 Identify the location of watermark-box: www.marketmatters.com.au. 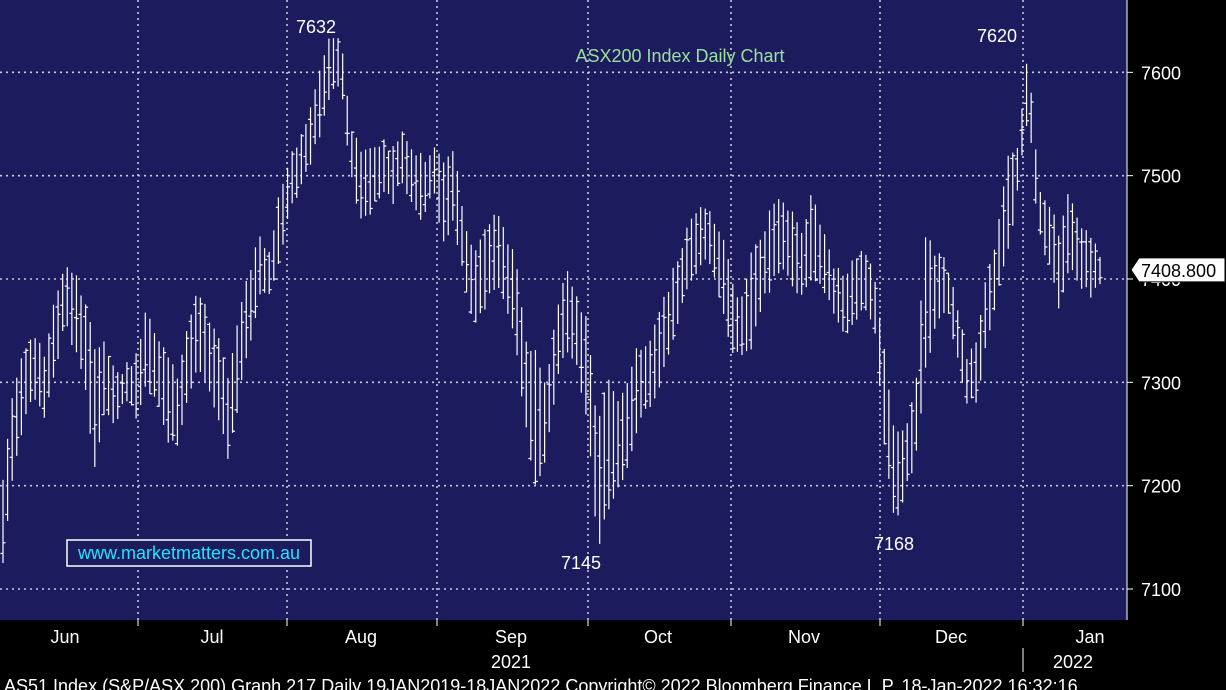
(189, 553).